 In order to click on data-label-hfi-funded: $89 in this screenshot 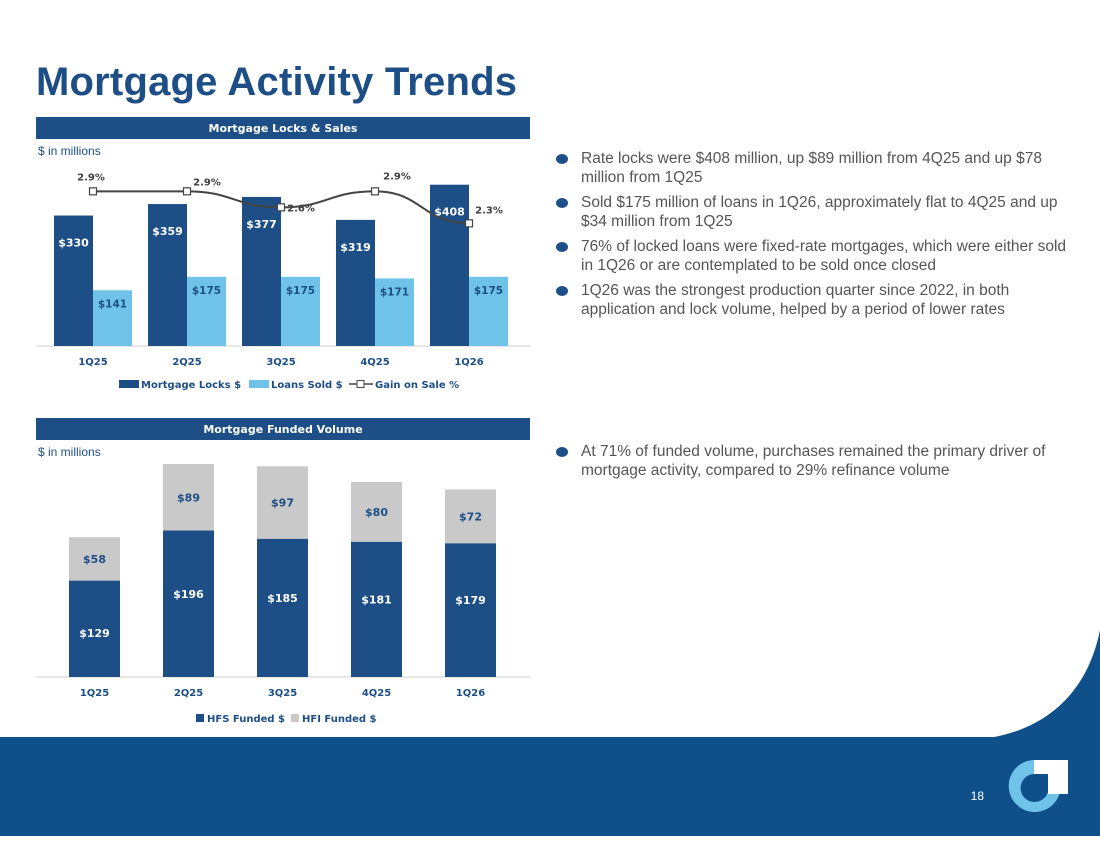, I will do `click(188, 497)`.